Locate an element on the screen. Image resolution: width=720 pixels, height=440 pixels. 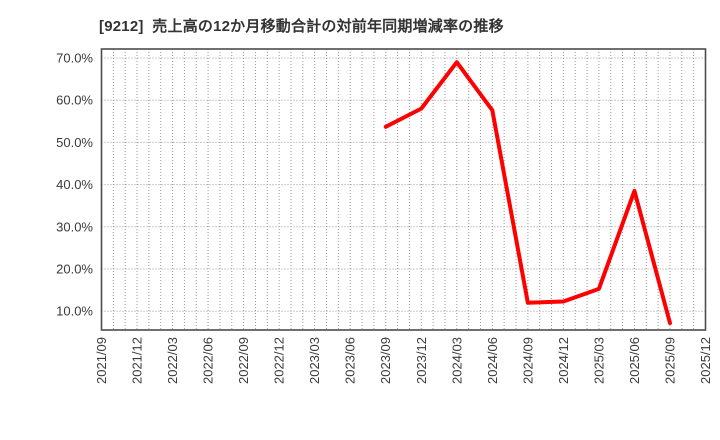
x-tick-label: 2025/12 is located at coordinates (705, 360).